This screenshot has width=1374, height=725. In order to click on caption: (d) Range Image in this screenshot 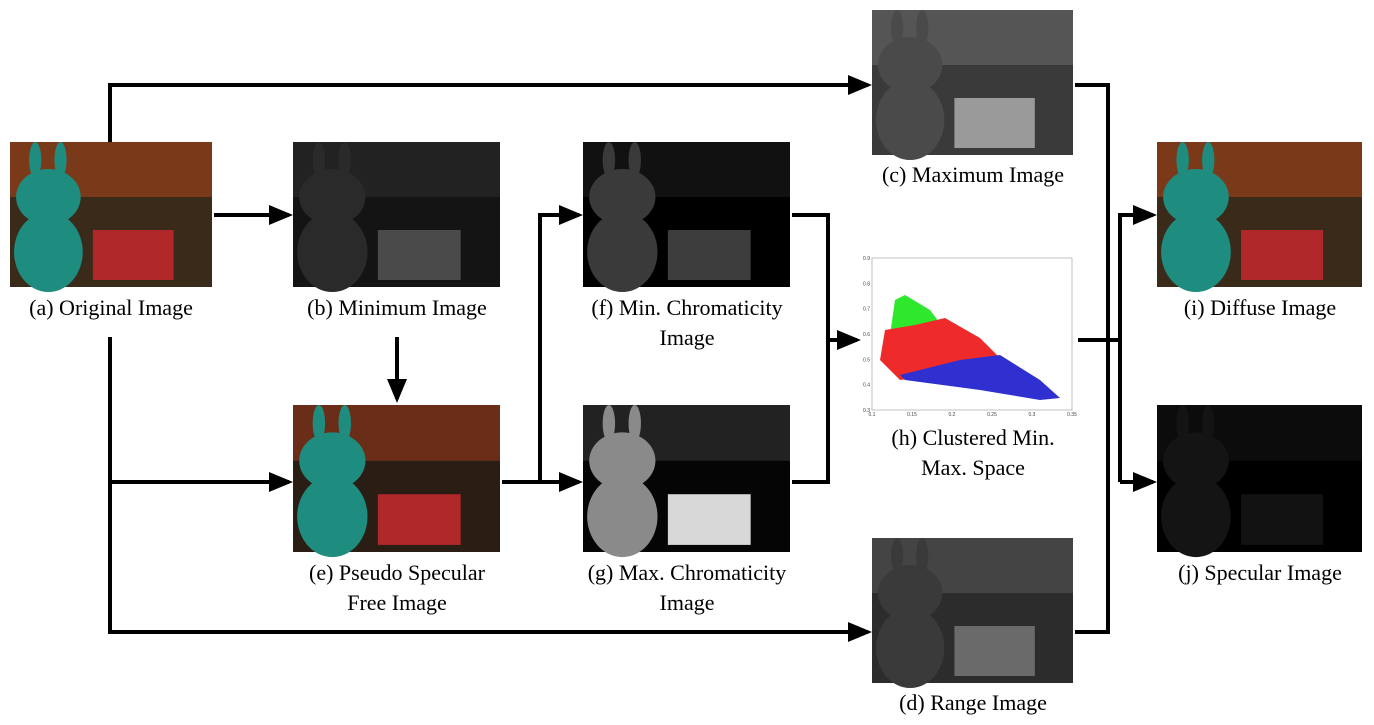, I will do `click(973, 702)`.